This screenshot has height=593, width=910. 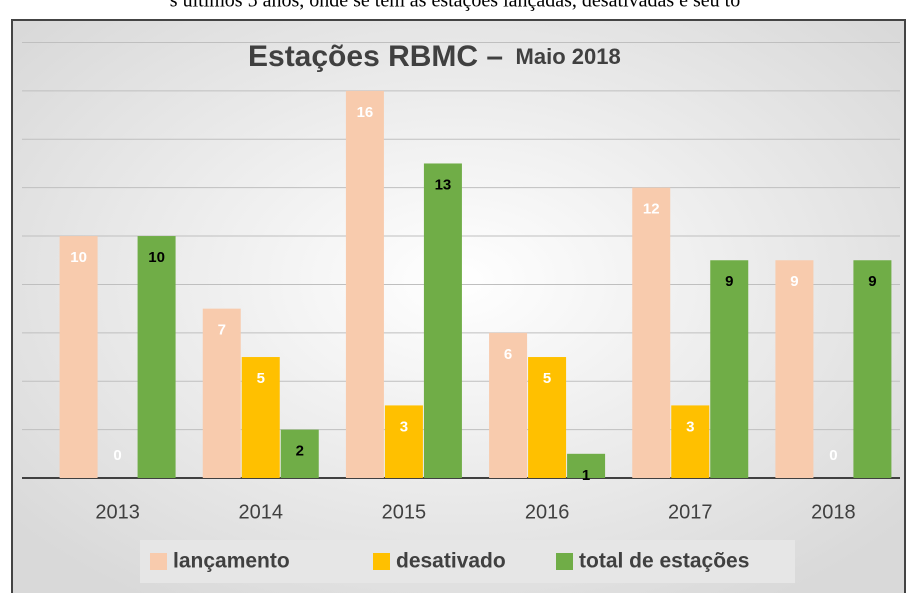 I want to click on data-label: 1, so click(x=586, y=475).